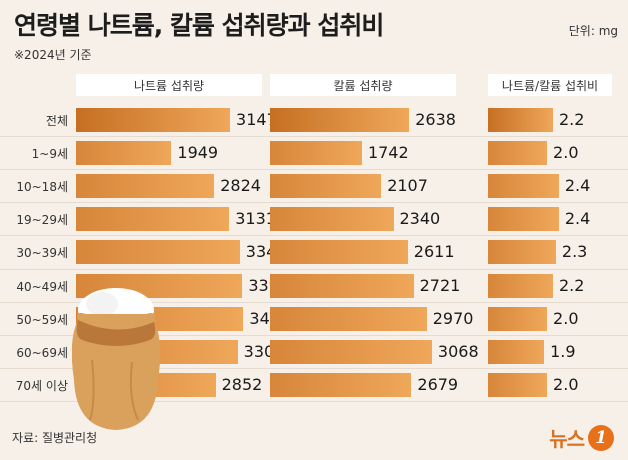 The width and height of the screenshot is (628, 460). I want to click on data-label: 2824, so click(240, 186).